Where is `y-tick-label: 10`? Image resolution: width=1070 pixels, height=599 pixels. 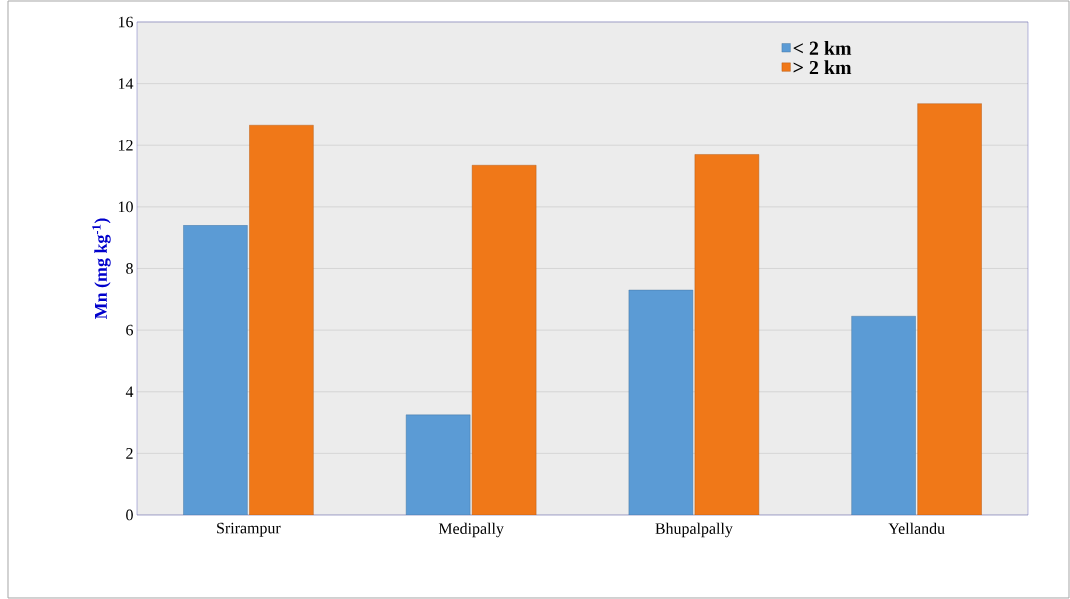 y-tick-label: 10 is located at coordinates (125, 207).